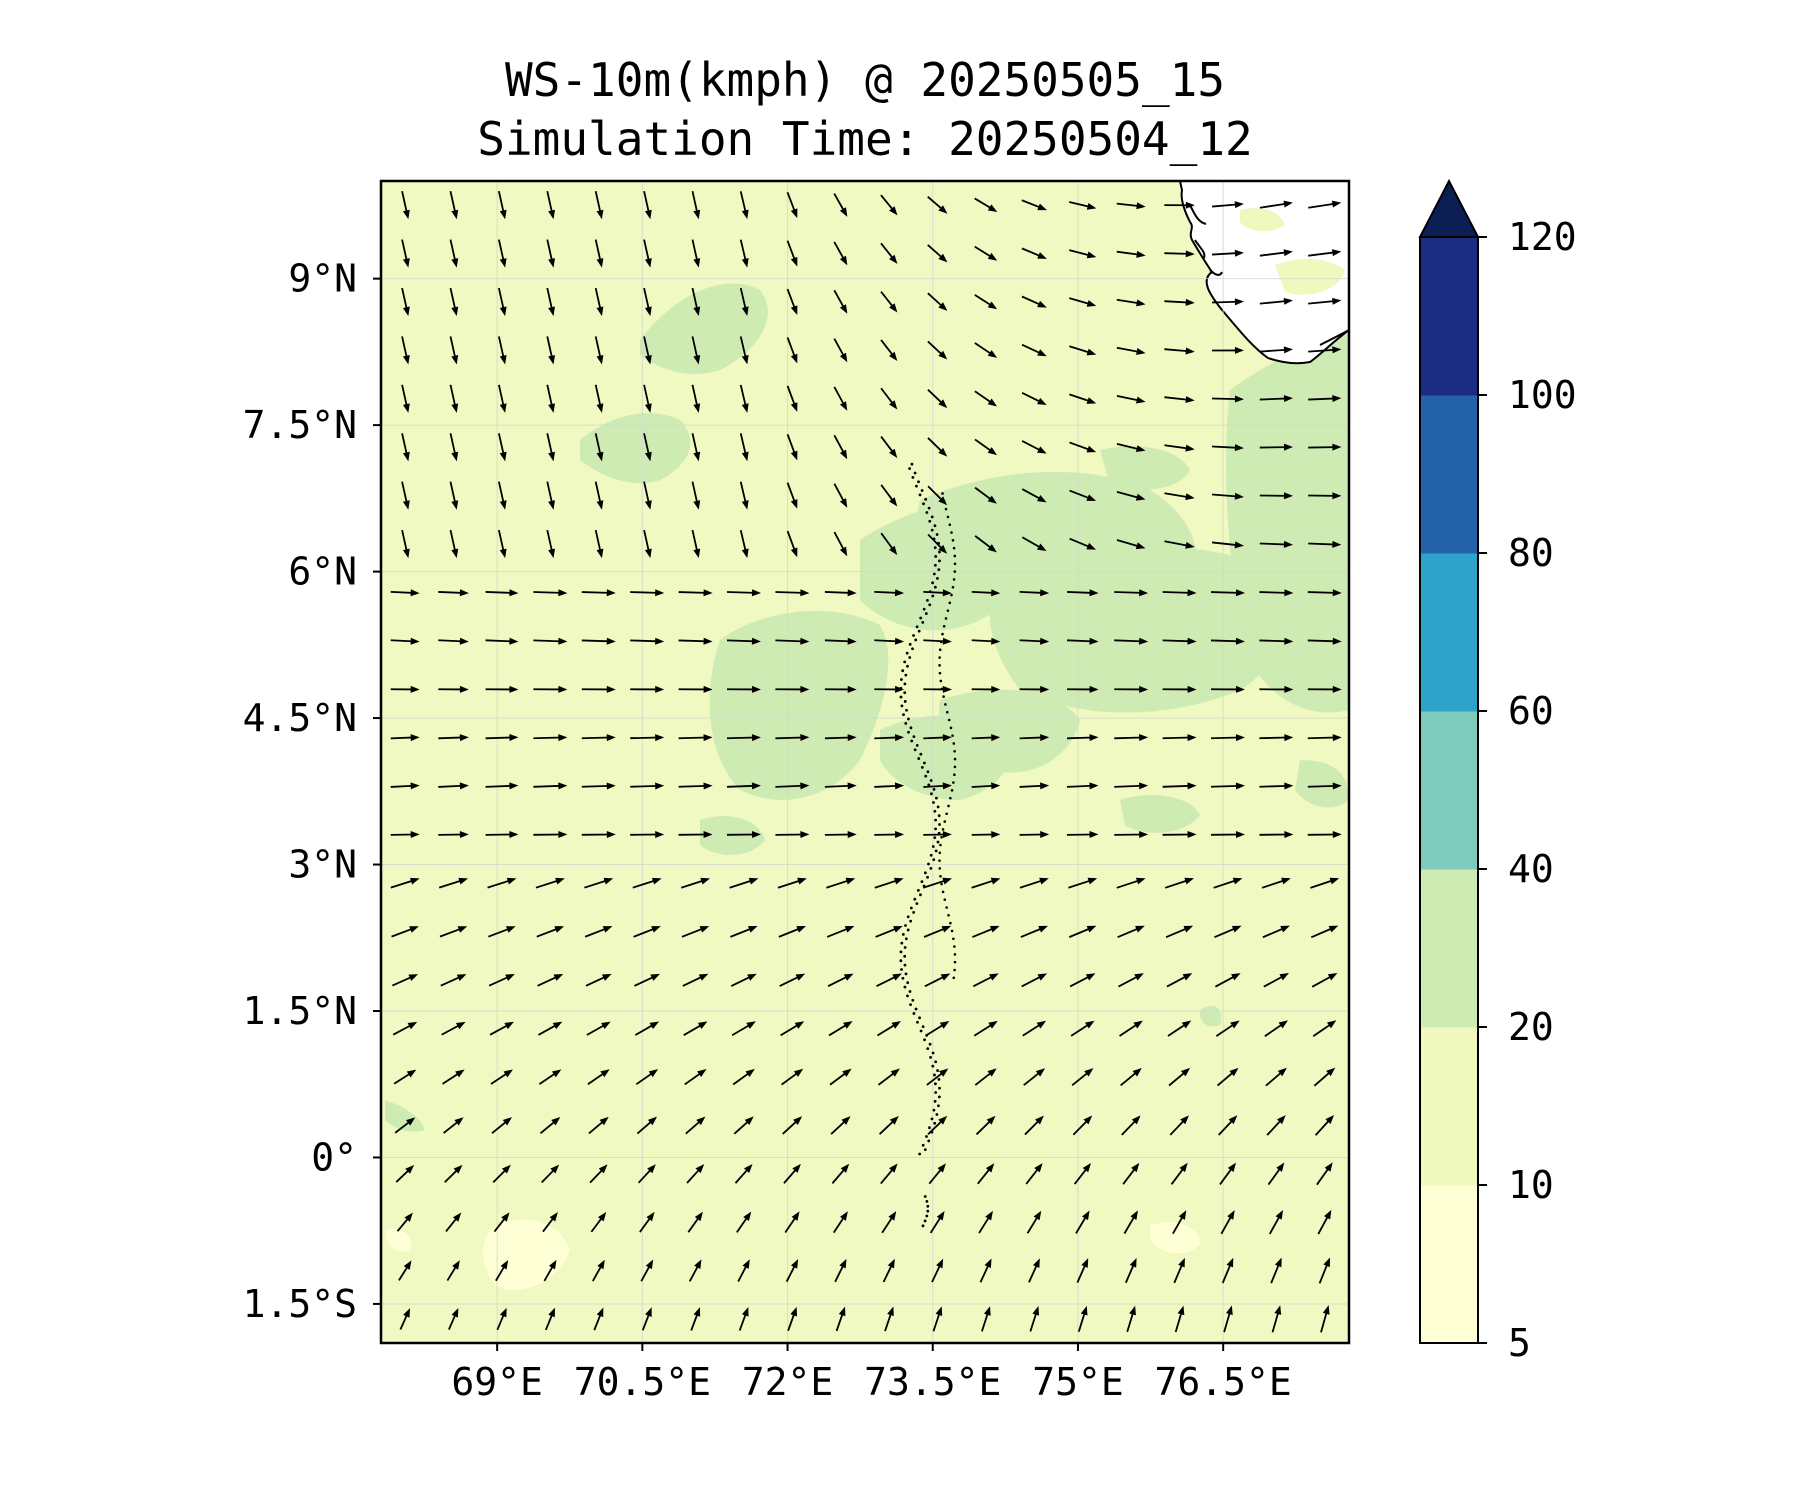 This screenshot has height=1500, width=1800. Describe the element at coordinates (300, 718) in the screenshot. I see `y-tick-label: 4.5°N` at that location.